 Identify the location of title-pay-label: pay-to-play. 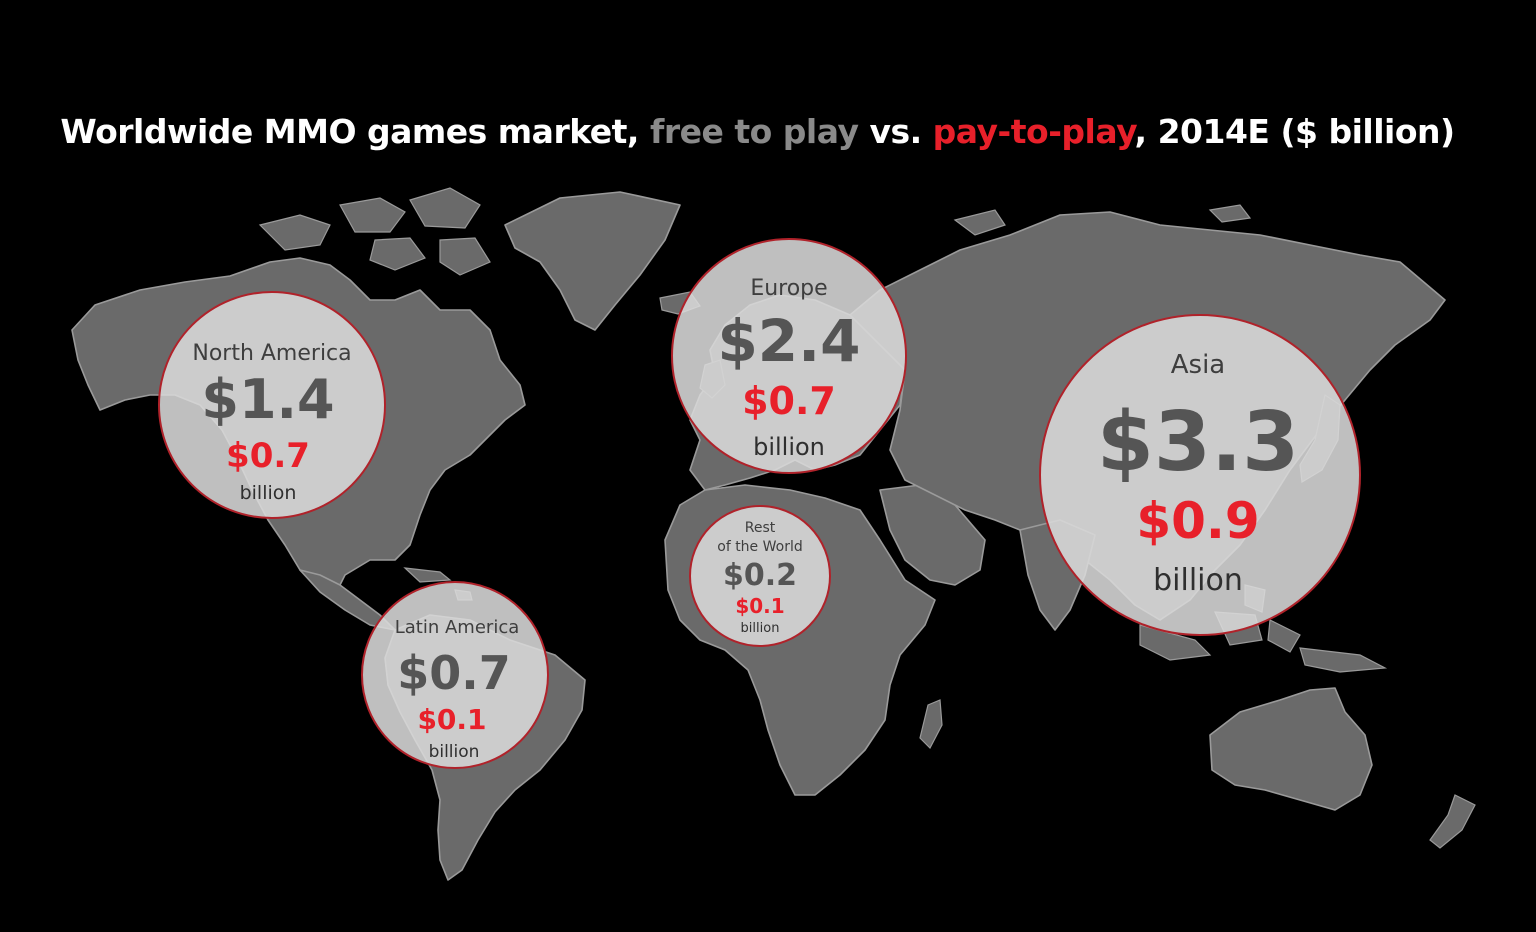
(1033, 131).